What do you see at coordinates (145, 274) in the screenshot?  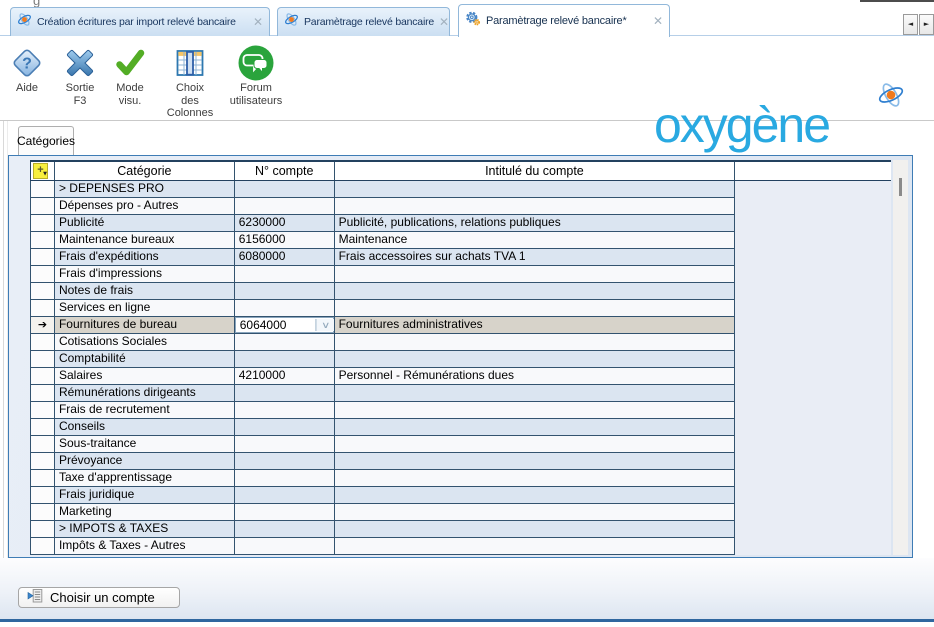 I see `cell-categorie: Frais d'impressions` at bounding box center [145, 274].